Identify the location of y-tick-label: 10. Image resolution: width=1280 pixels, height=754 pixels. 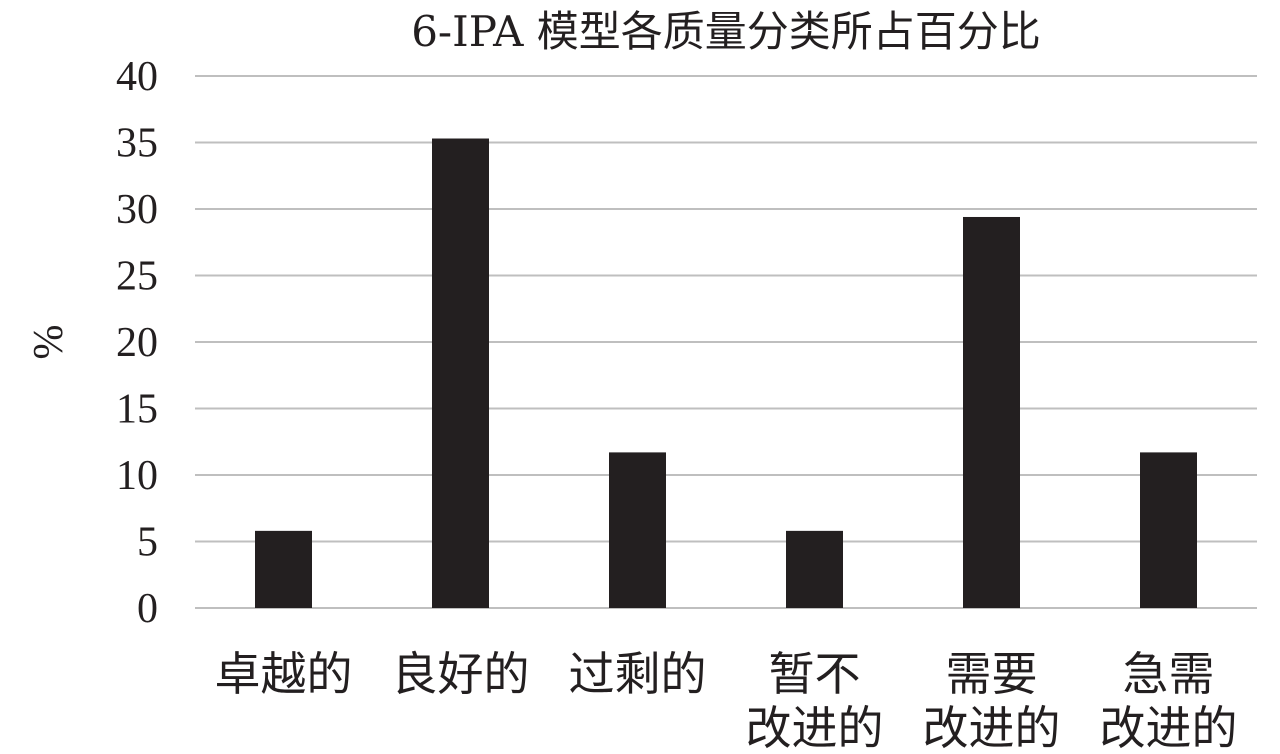
(137, 476).